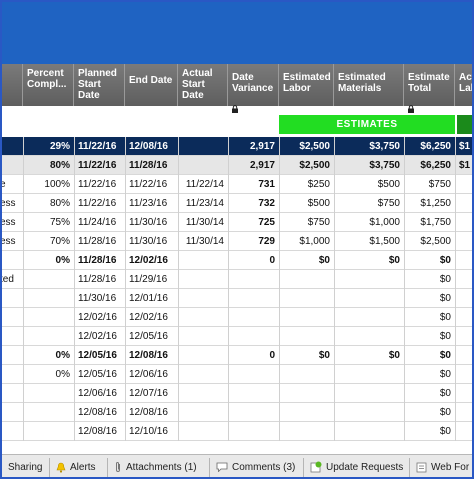  What do you see at coordinates (318, 184) in the screenshot?
I see `cell-labor: $250` at bounding box center [318, 184].